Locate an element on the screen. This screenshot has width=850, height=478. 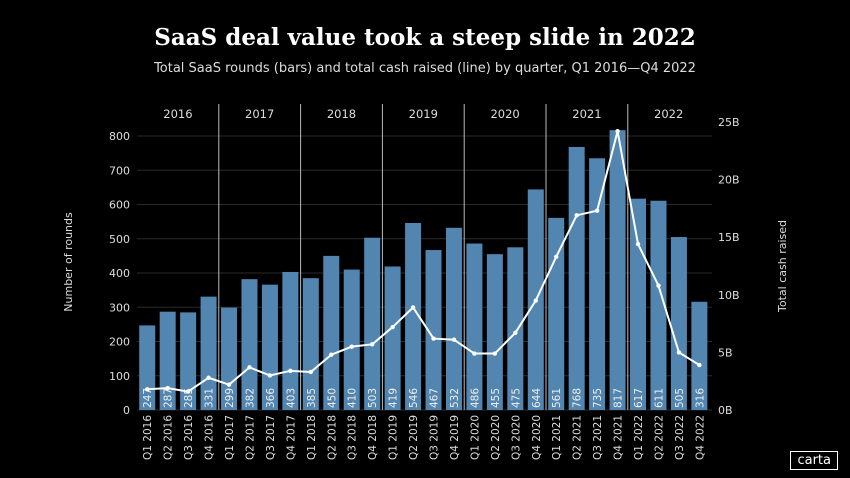
x-tick-label: Q4 2016 is located at coordinates (210, 437).